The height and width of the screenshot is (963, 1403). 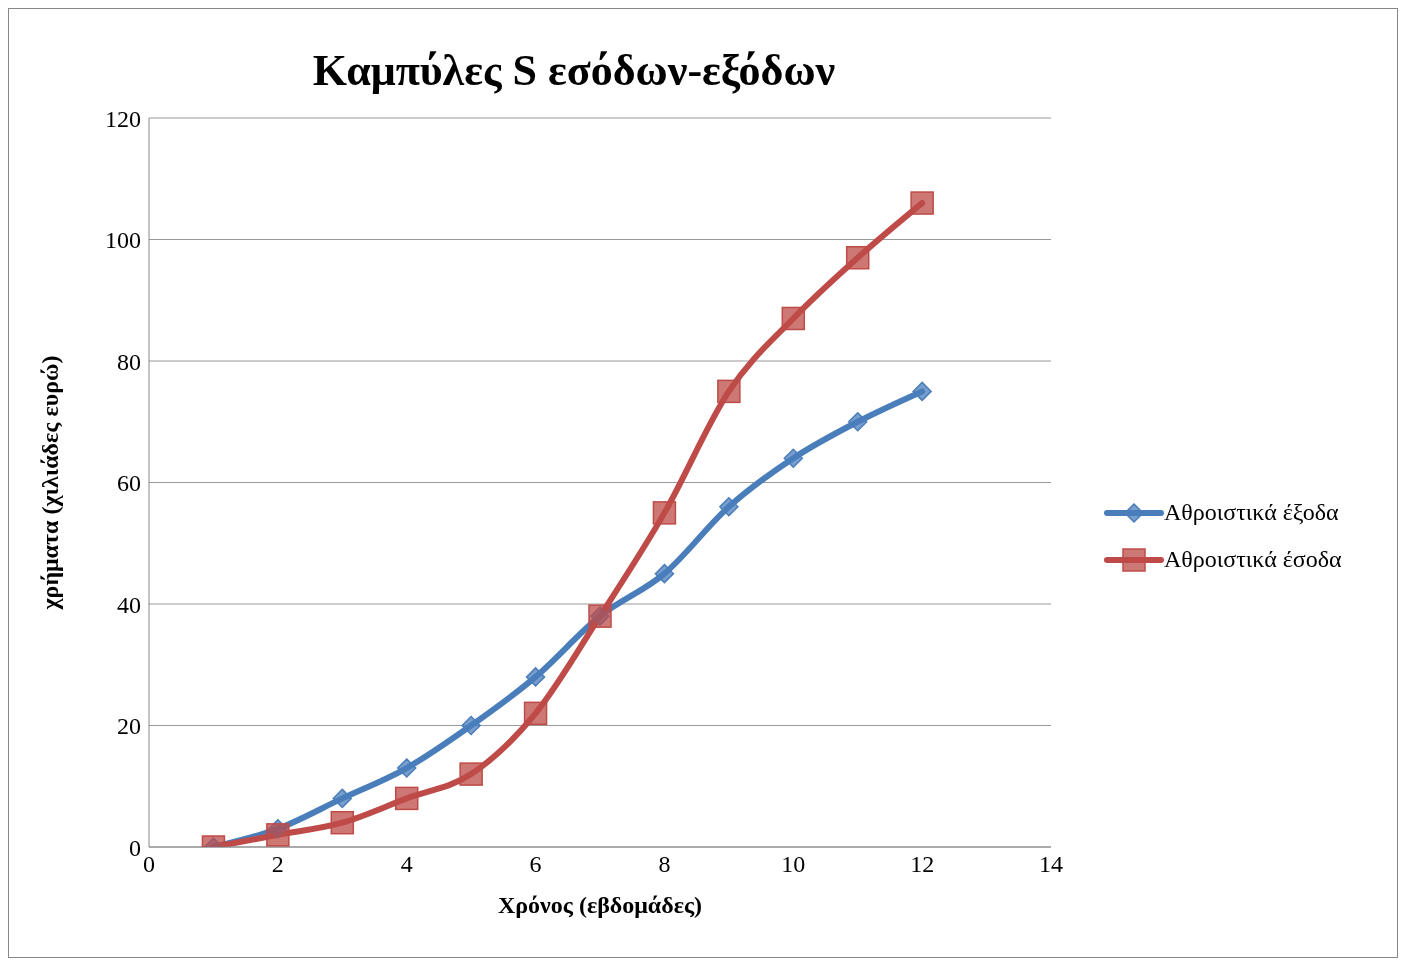 I want to click on x-tick-label: 14, so click(x=1051, y=864).